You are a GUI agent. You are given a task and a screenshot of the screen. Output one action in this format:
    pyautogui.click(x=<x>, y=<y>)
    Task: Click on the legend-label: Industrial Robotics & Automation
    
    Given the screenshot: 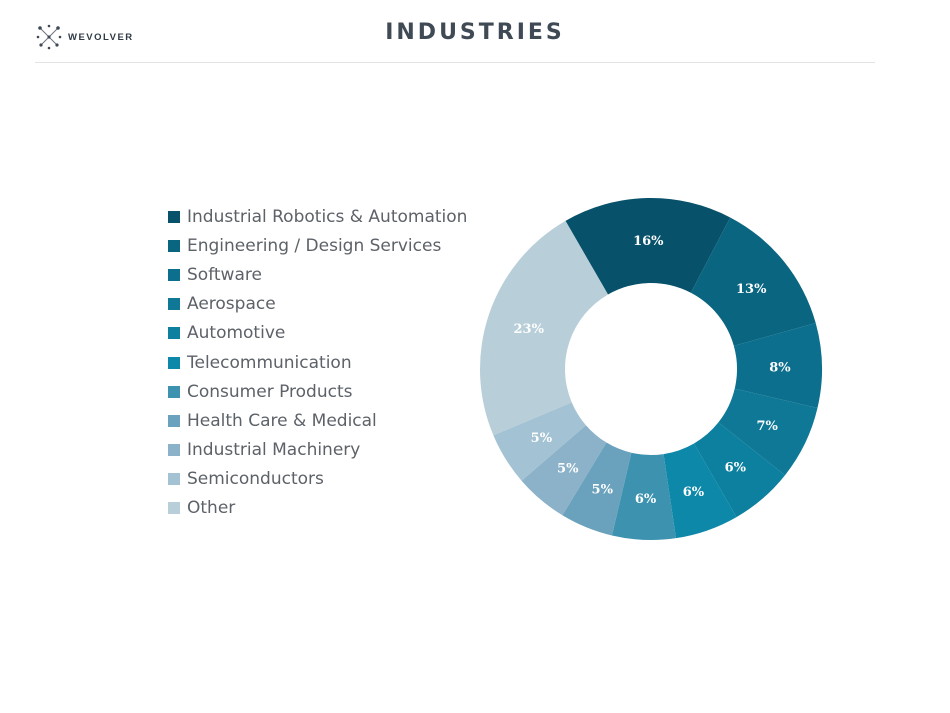 What is the action you would take?
    pyautogui.click(x=327, y=216)
    